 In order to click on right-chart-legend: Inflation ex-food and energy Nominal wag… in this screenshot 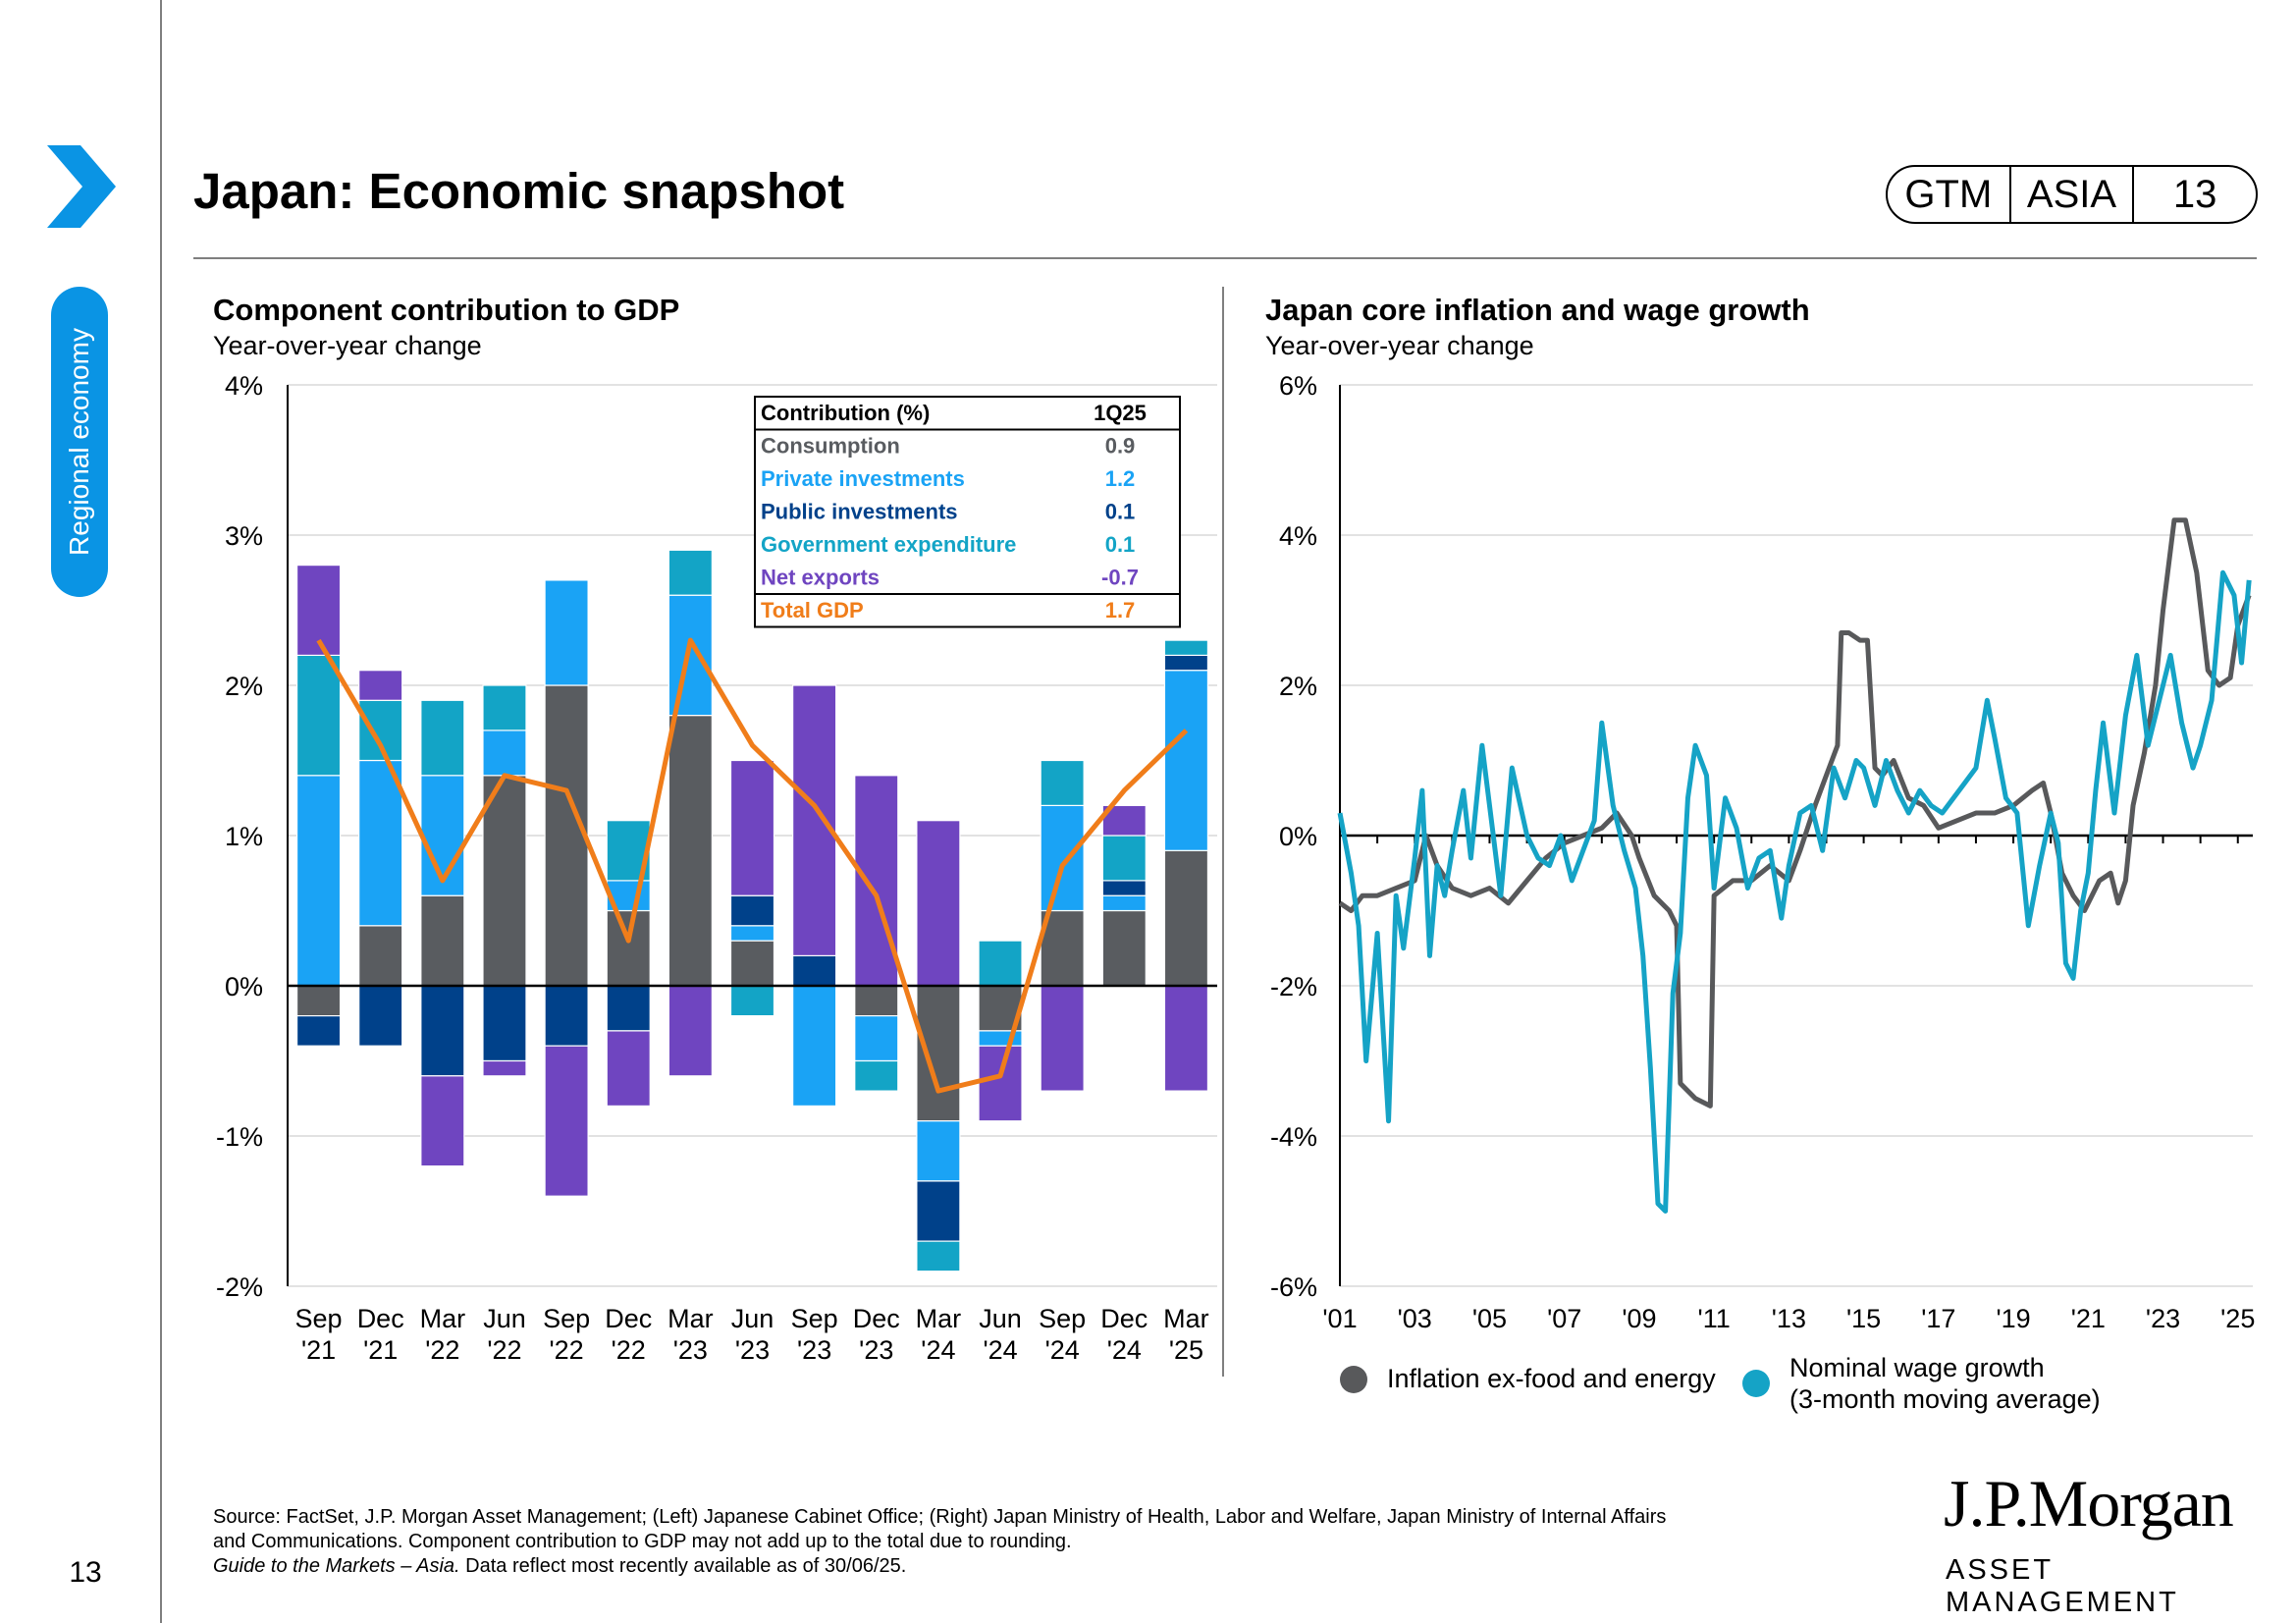, I will do `click(1781, 1386)`.